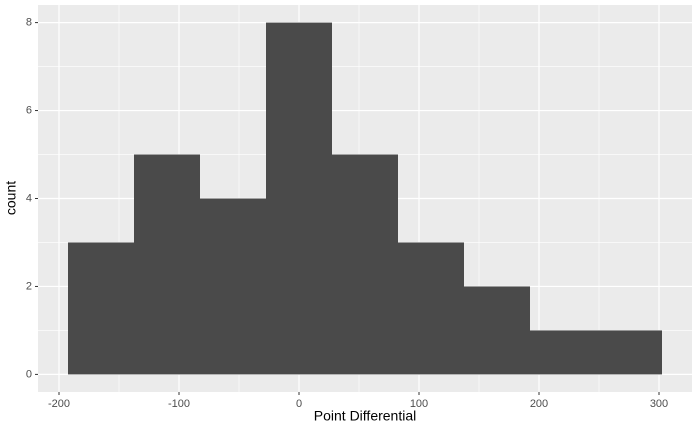 This screenshot has width=700, height=432. What do you see at coordinates (299, 404) in the screenshot?
I see `x-tick-label: 0` at bounding box center [299, 404].